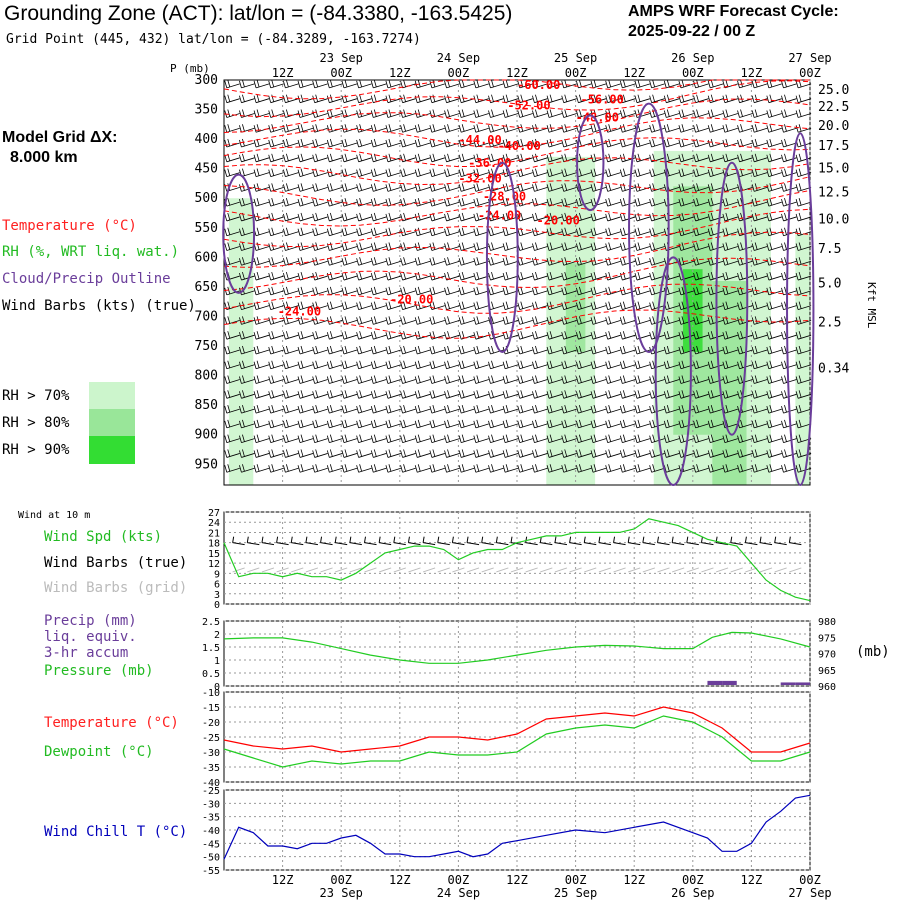  Describe the element at coordinates (634, 73) in the screenshot. I see `top-time-tick: 12Z` at that location.